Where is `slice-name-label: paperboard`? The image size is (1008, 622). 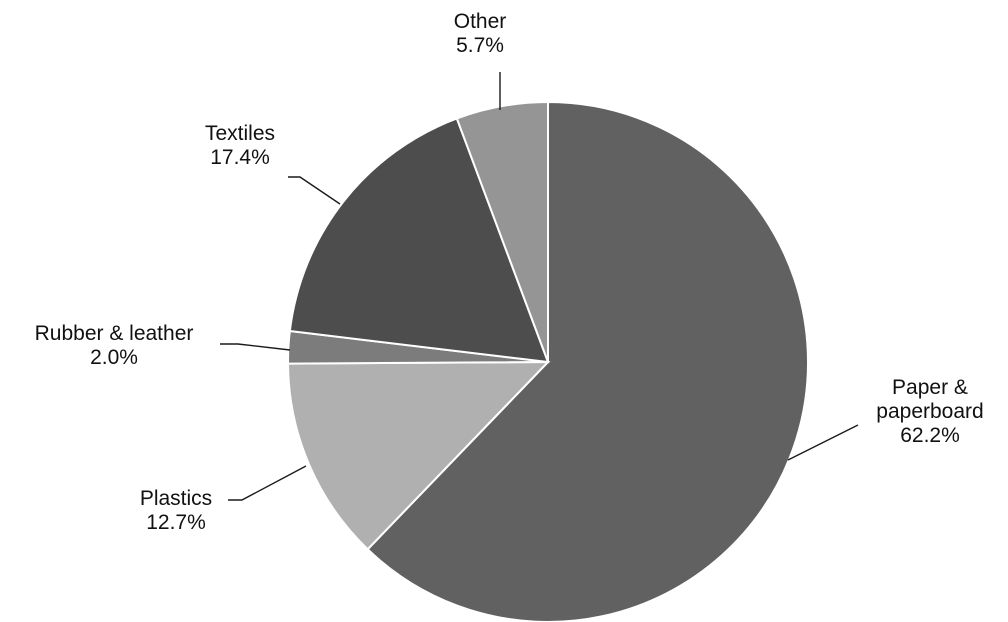 slice-name-label: paperboard is located at coordinates (929, 411).